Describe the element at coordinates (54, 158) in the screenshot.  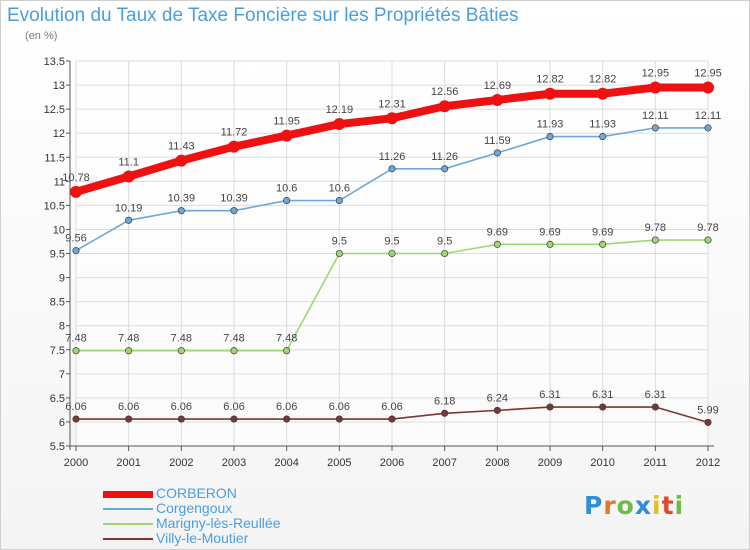
I see `y-tick-label: 11.5` at that location.